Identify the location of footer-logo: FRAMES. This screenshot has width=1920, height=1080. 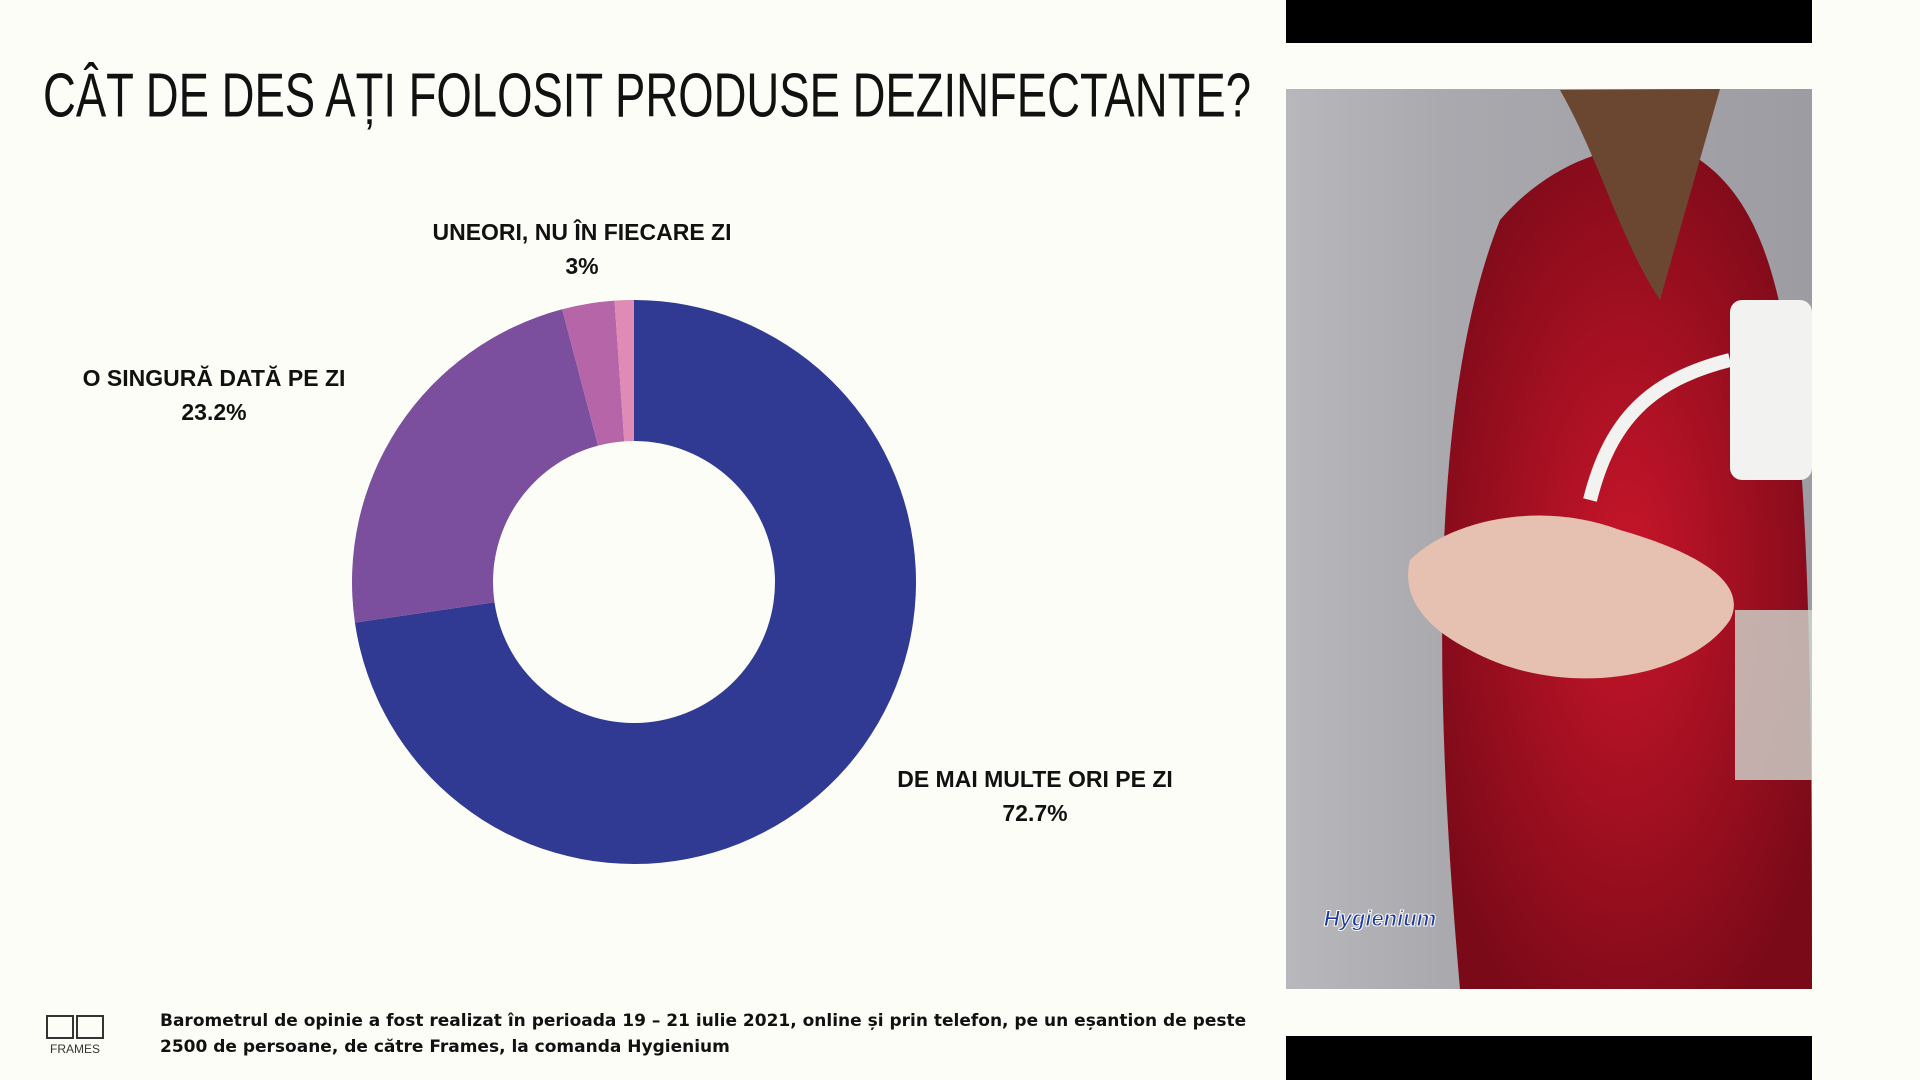
(75, 1035).